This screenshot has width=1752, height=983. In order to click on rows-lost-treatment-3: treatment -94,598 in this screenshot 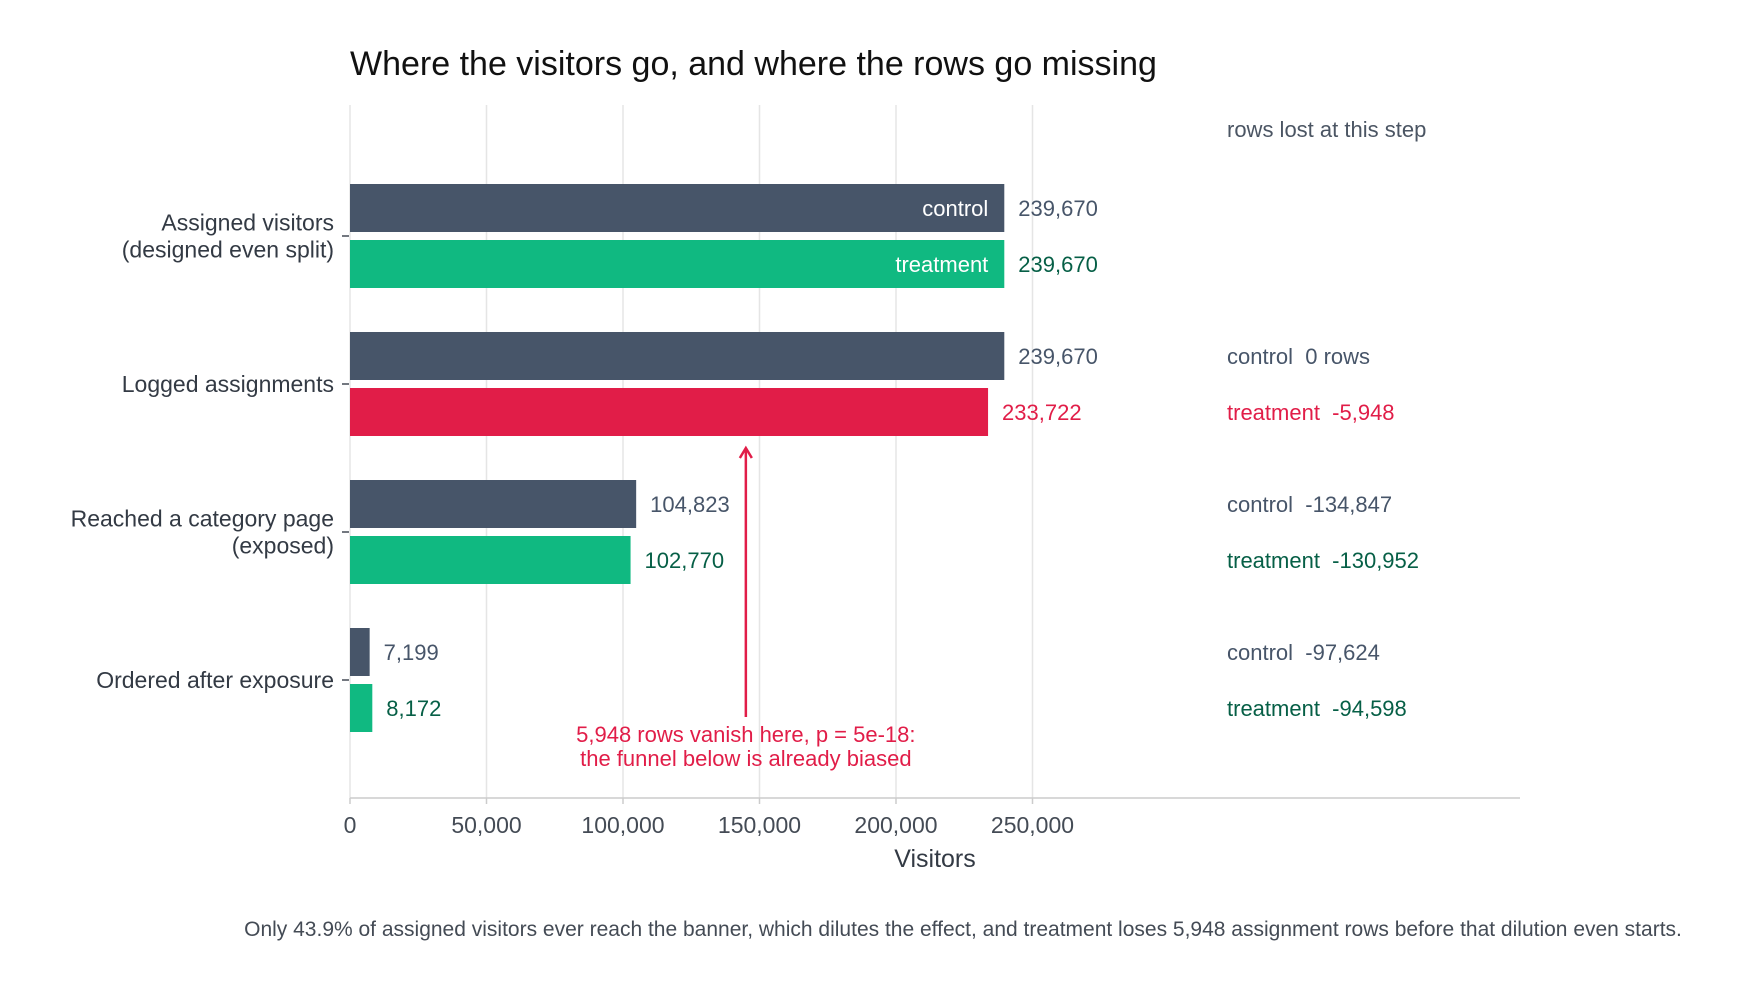, I will do `click(1317, 708)`.